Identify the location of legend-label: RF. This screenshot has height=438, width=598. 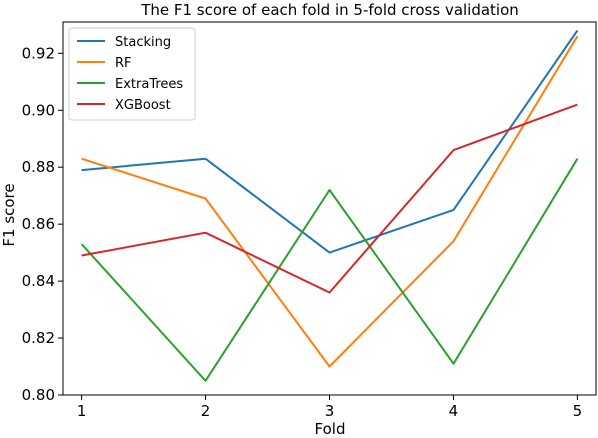
(123, 63).